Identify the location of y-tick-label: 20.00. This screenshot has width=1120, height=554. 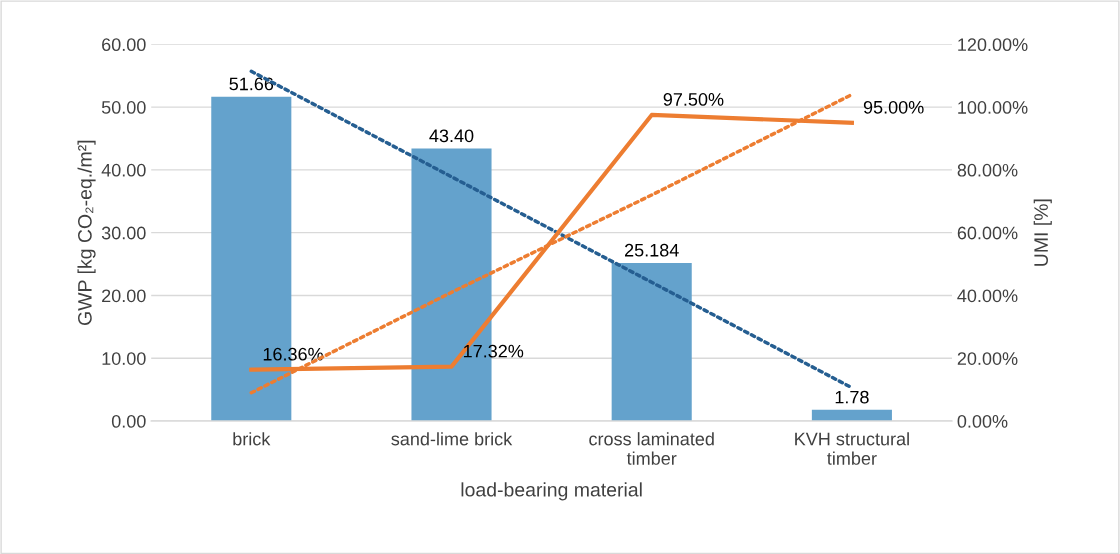
(124, 296).